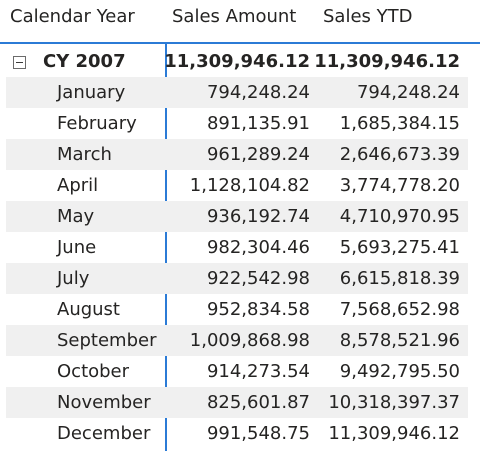 The width and height of the screenshot is (480, 451). I want to click on table-row: October 914,273.54 9,492,795.50, so click(237, 371).